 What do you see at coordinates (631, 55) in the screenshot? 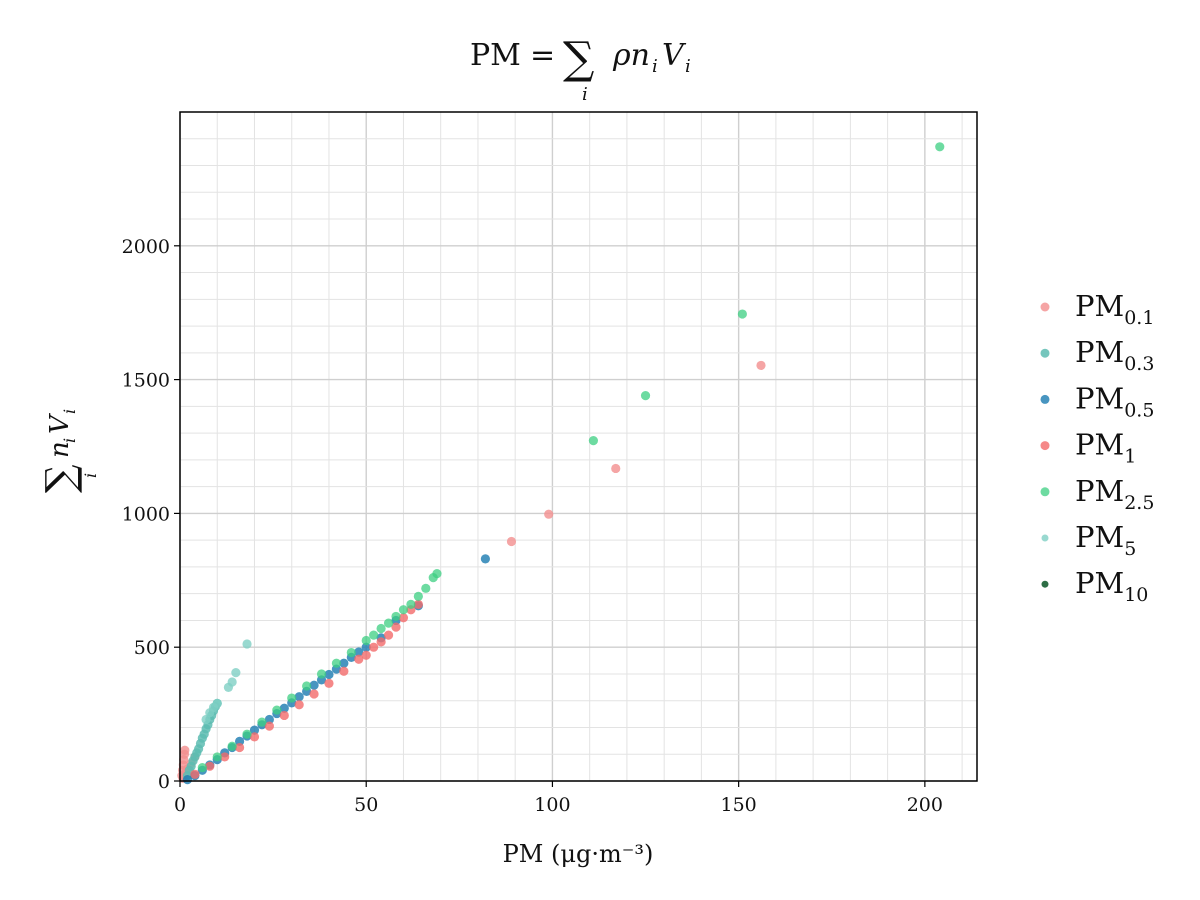
I see `title-term: ρn` at bounding box center [631, 55].